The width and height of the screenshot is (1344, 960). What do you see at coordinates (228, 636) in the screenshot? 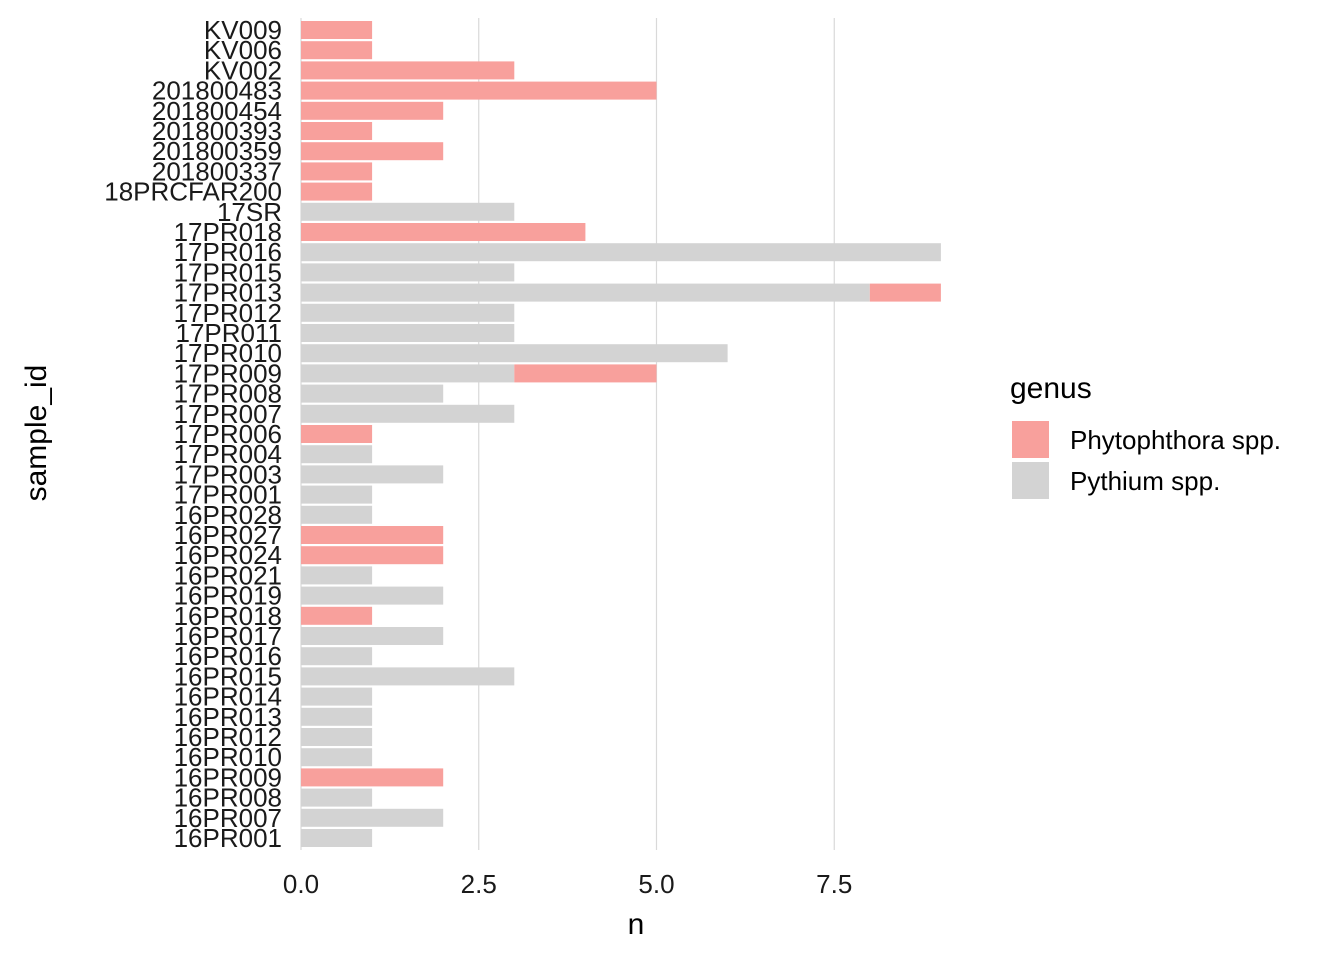
I see `y-tick-label: 16PR017` at bounding box center [228, 636].